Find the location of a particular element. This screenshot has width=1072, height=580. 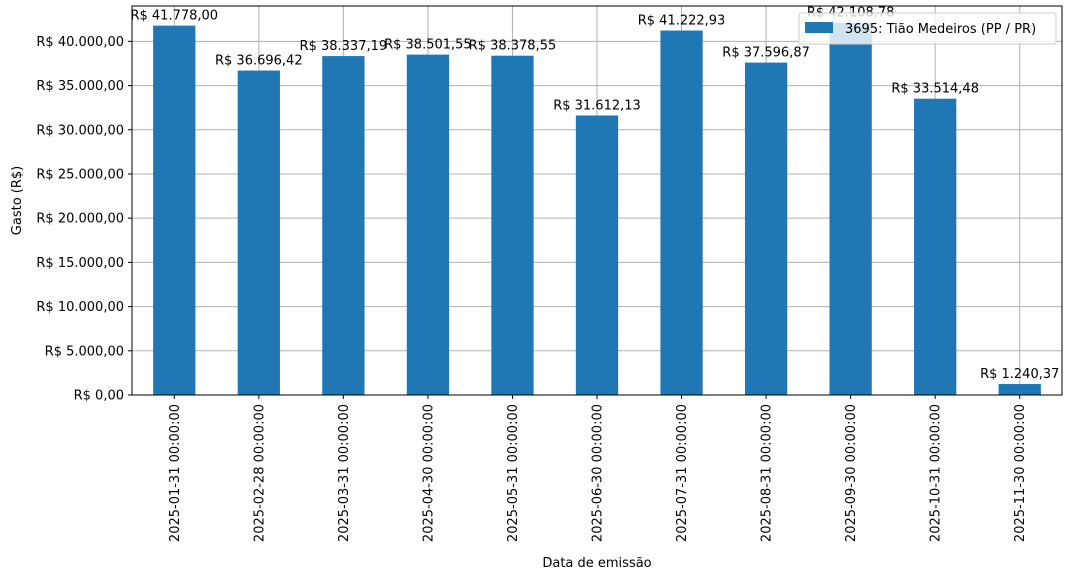

bar-value-label: R$ 38.501,55 is located at coordinates (428, 45).